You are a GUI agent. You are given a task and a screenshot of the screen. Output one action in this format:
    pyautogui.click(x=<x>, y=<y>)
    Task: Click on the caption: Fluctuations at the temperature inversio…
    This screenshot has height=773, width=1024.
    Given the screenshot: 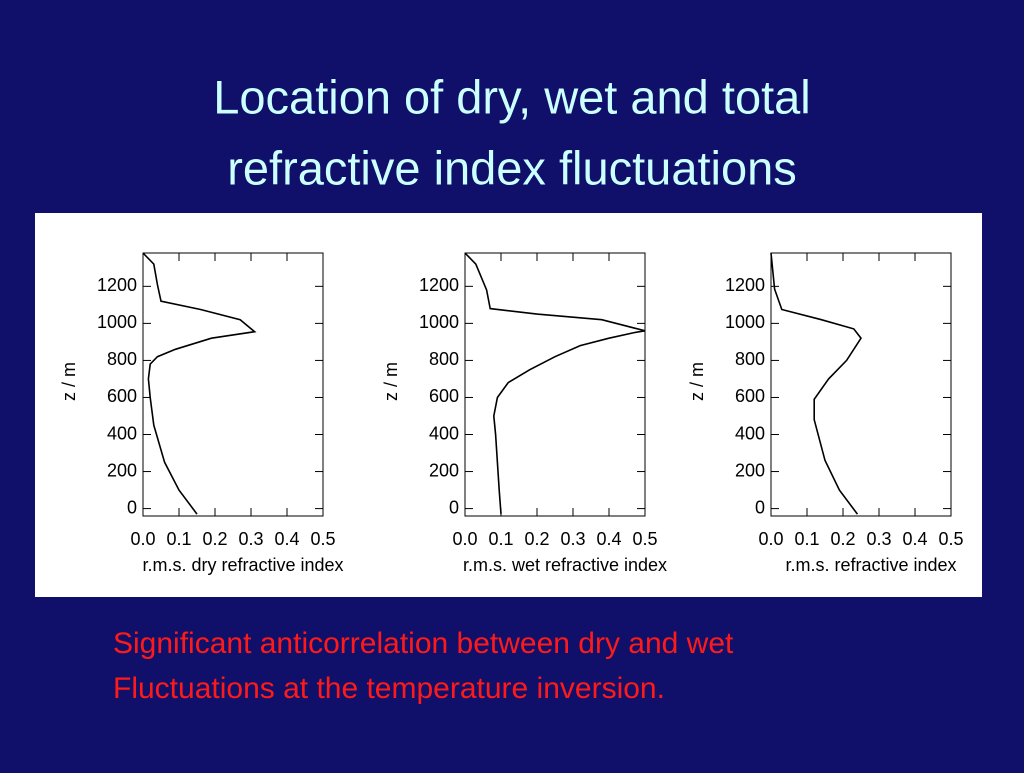 What is the action you would take?
    pyautogui.click(x=389, y=688)
    